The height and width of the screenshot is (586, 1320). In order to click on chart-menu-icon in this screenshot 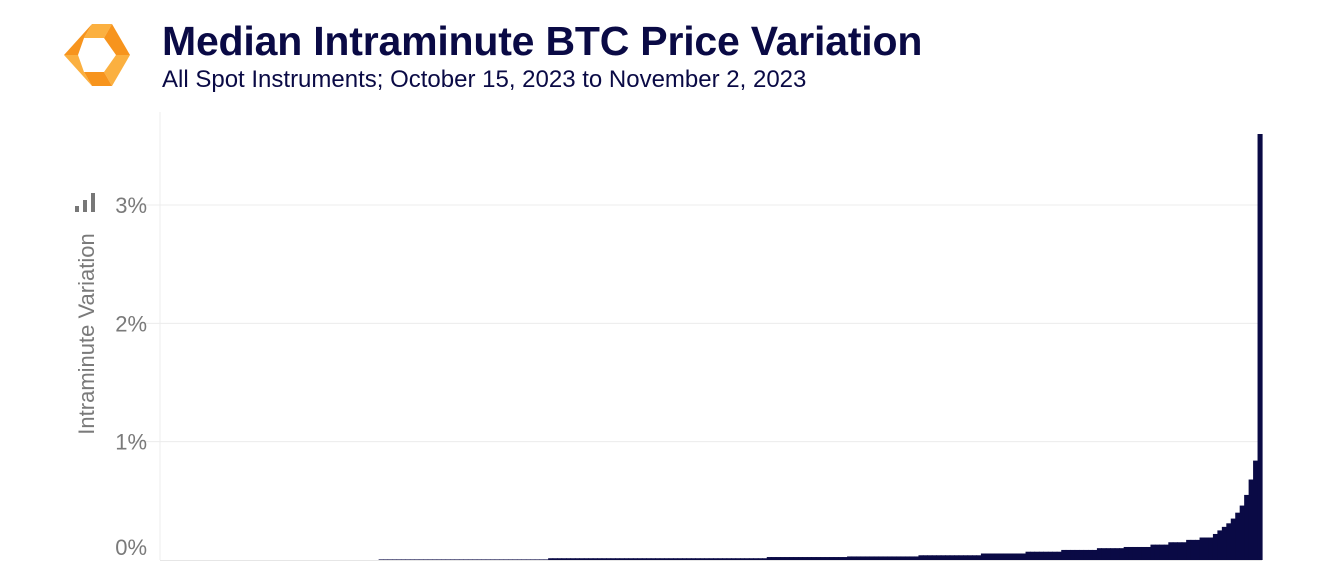, I will do `click(85, 202)`.